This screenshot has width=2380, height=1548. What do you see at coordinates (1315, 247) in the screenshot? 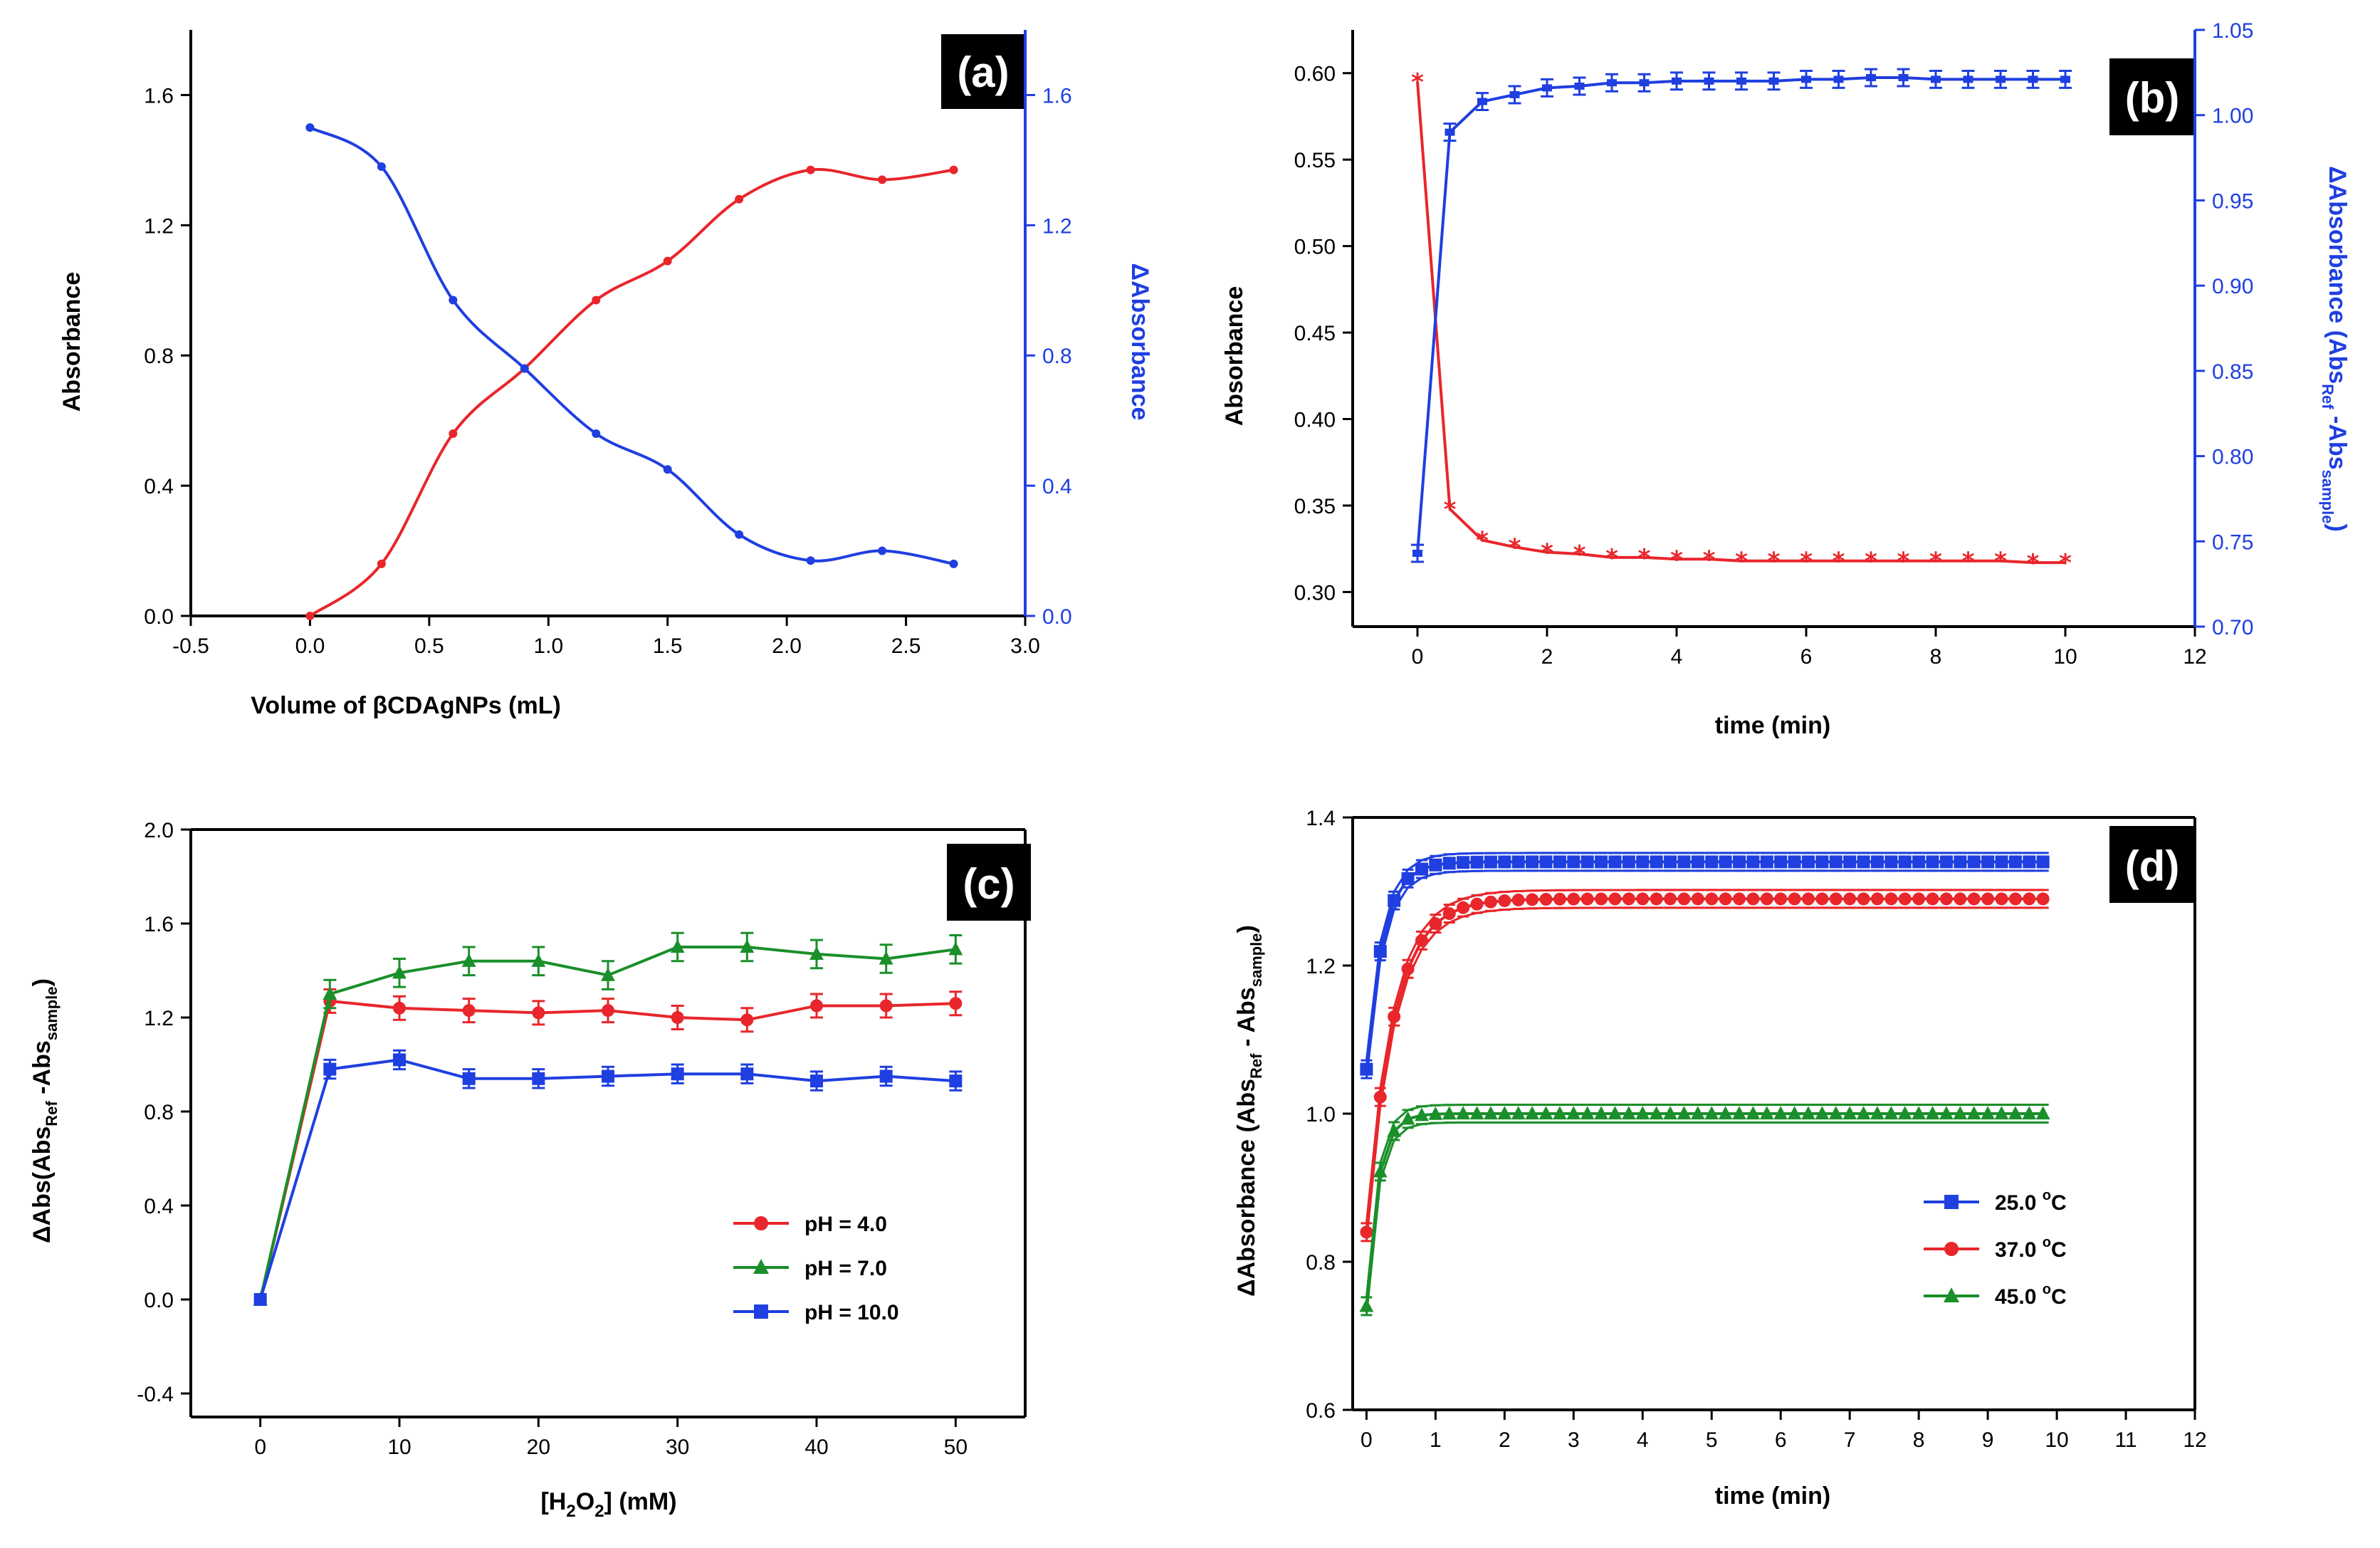
I see `y-tick-label: 0.50` at bounding box center [1315, 247].